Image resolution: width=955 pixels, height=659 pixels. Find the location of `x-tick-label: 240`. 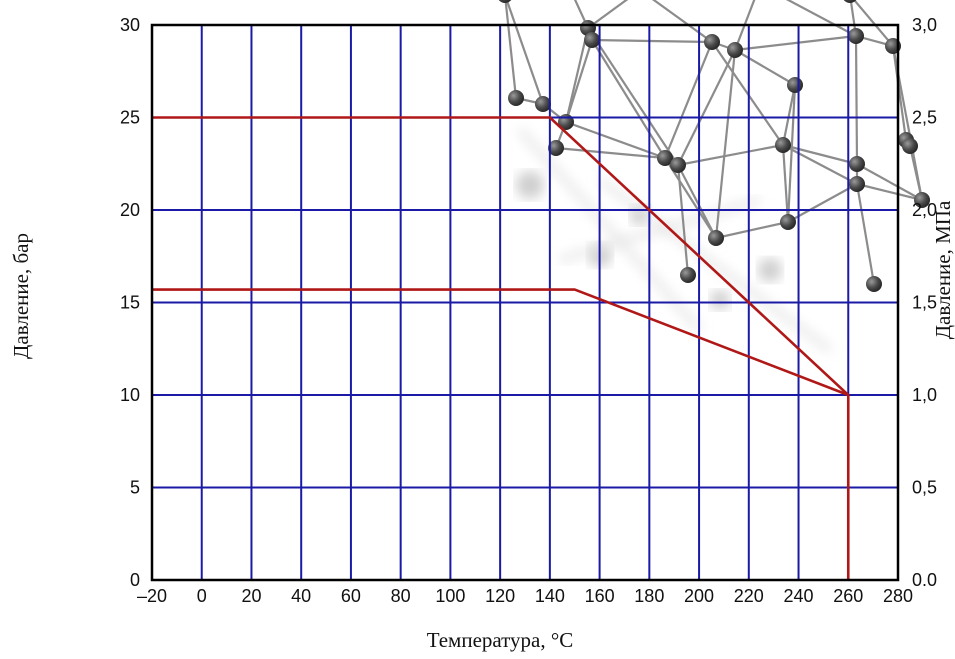

x-tick-label: 240 is located at coordinates (799, 596).